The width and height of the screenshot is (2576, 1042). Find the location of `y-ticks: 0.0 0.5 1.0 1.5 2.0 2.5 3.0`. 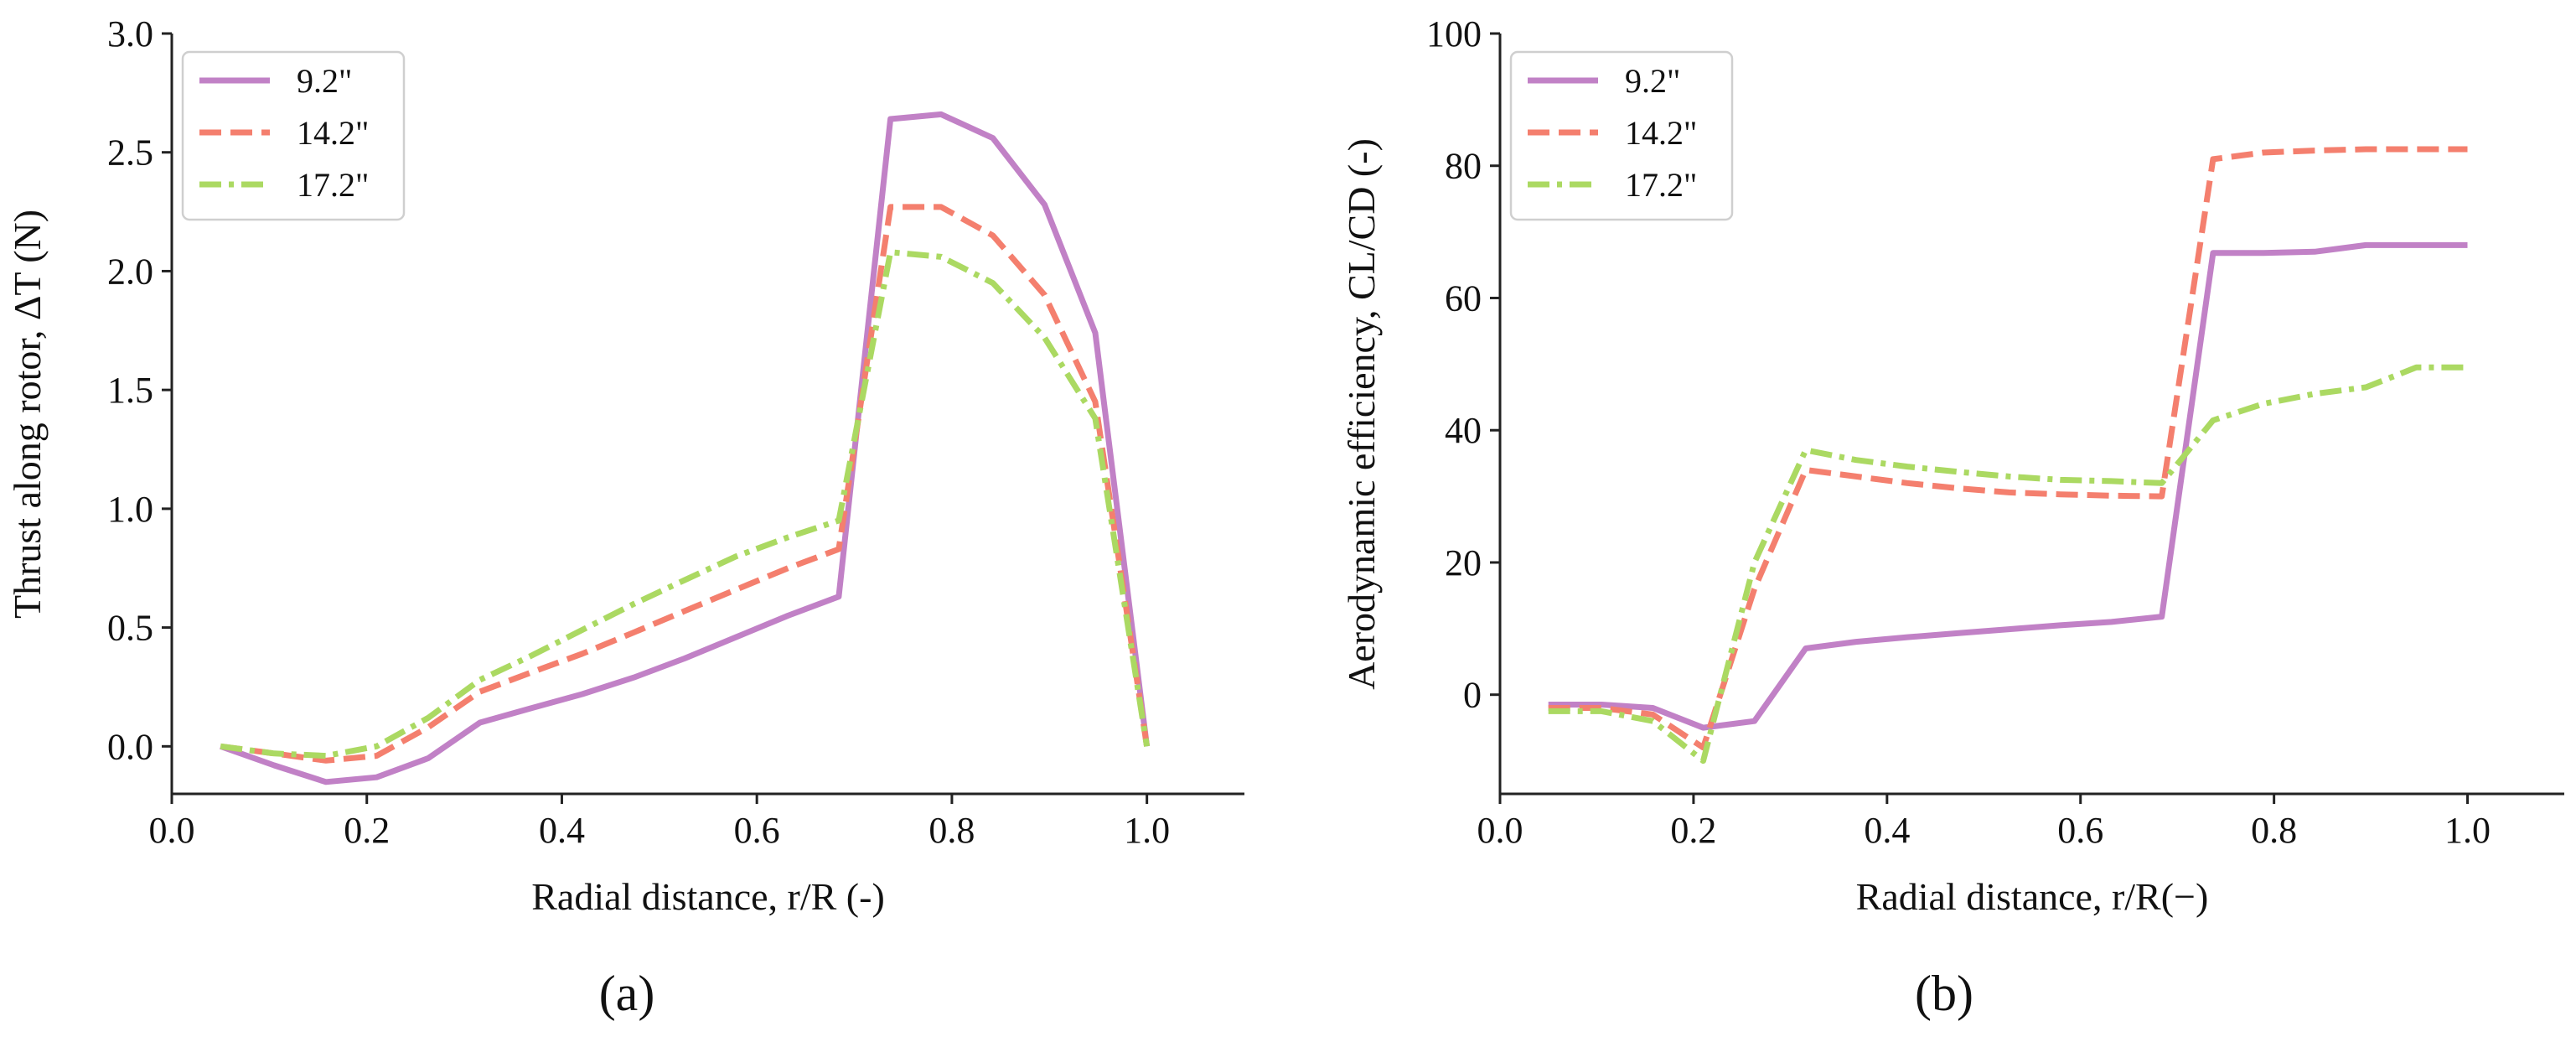

y-ticks: 0.0 0.5 1.0 1.5 2.0 2.5 3.0 is located at coordinates (139, 390).